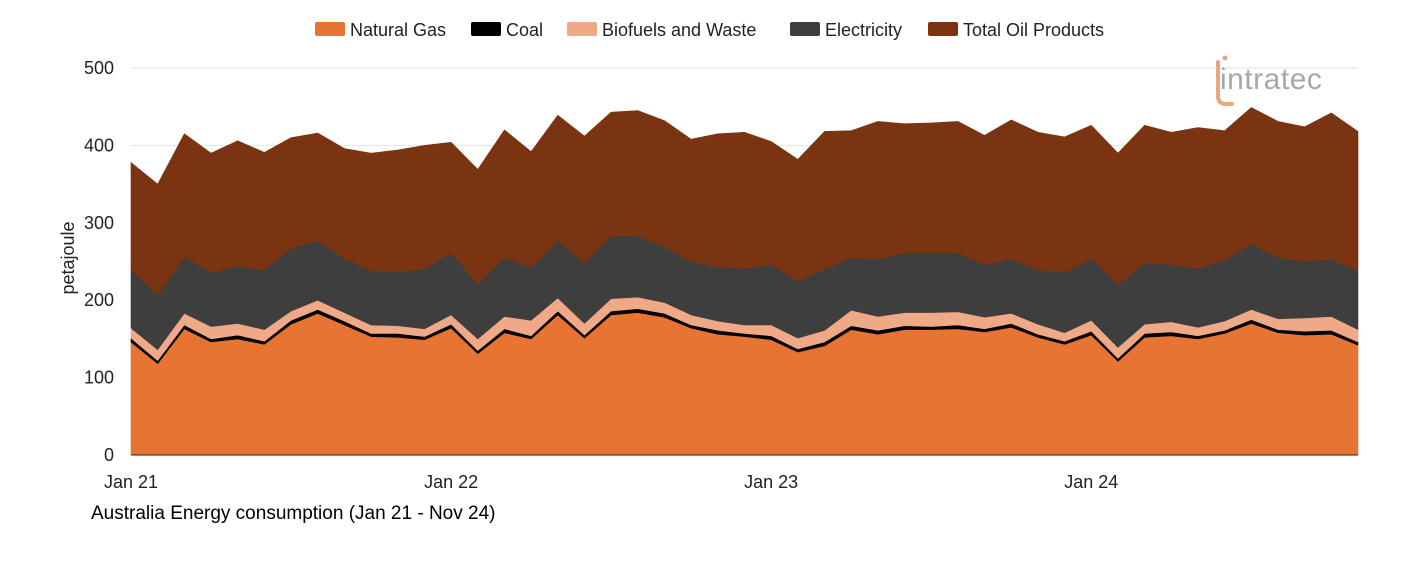 The image size is (1401, 561). Describe the element at coordinates (1225, 58) in the screenshot. I see `logo-dot` at that location.